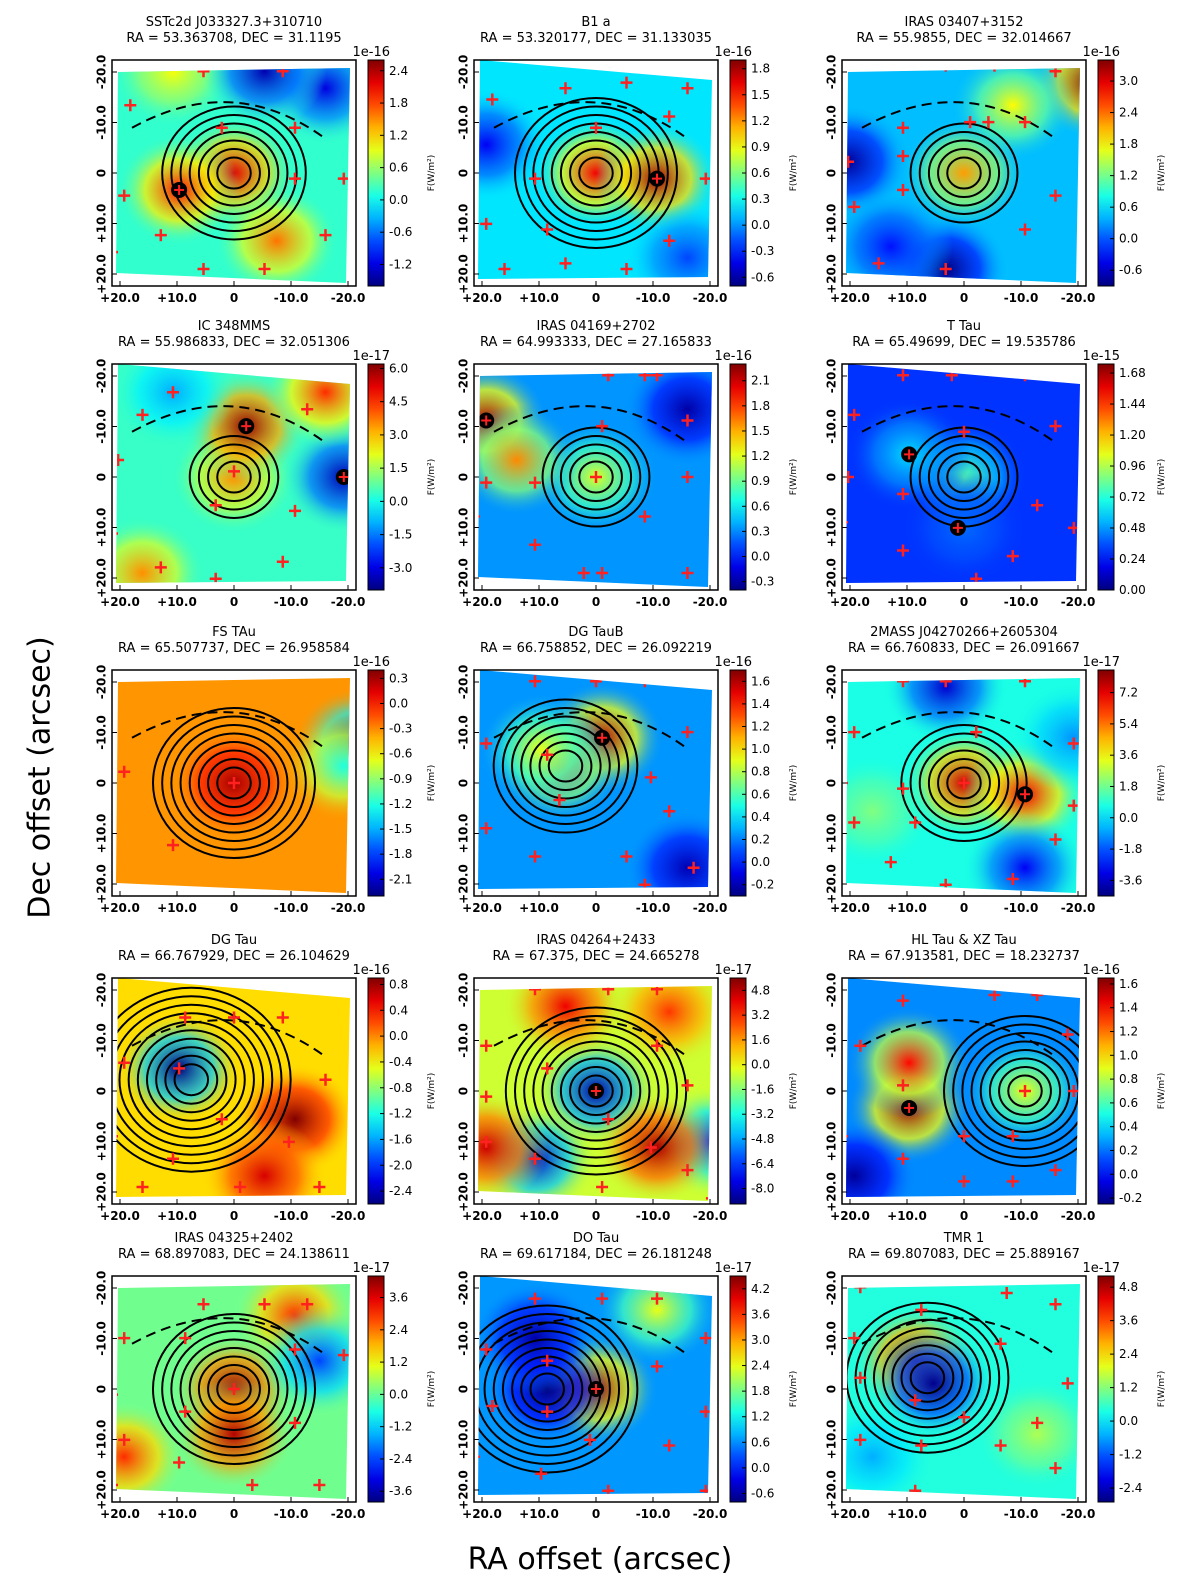 This screenshot has height=1592, width=1200. What do you see at coordinates (832, 1142) in the screenshot?
I see `y-tick-label: +10.0` at bounding box center [832, 1142].